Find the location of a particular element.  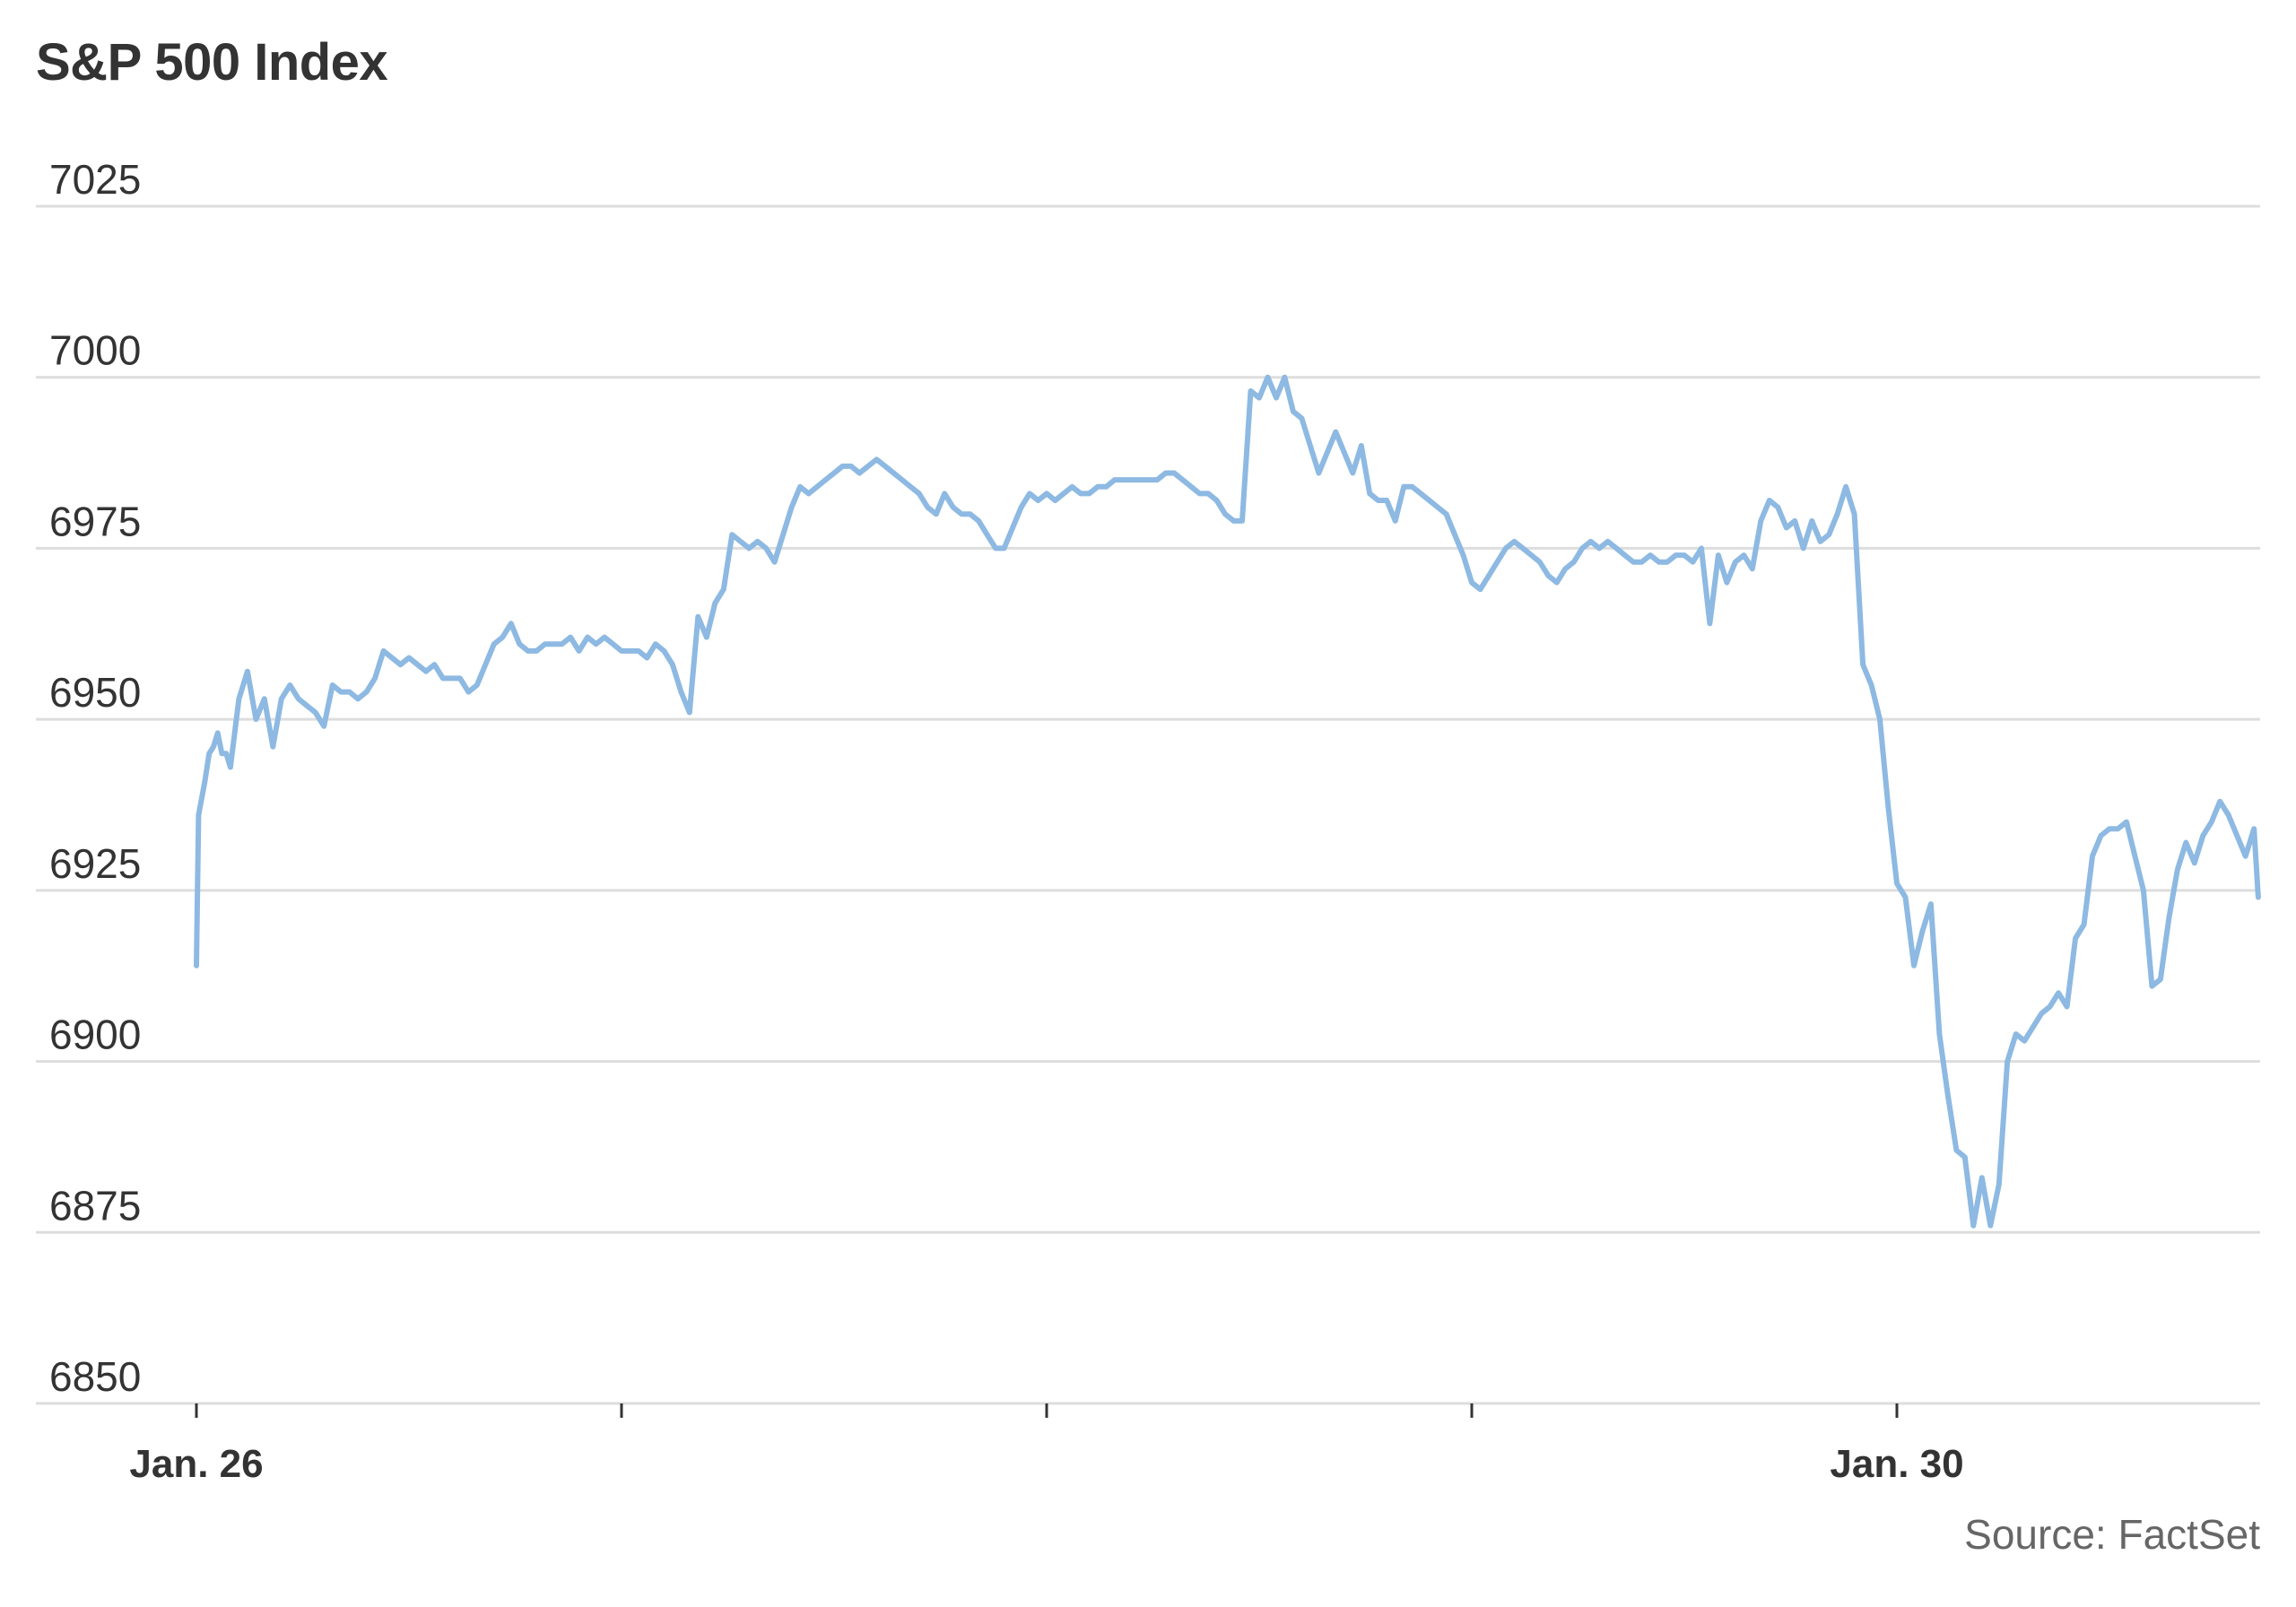

y-axis-tick-labels: 7025 7000 6975 6950 6925 6900 6875 6850 is located at coordinates (95, 778).